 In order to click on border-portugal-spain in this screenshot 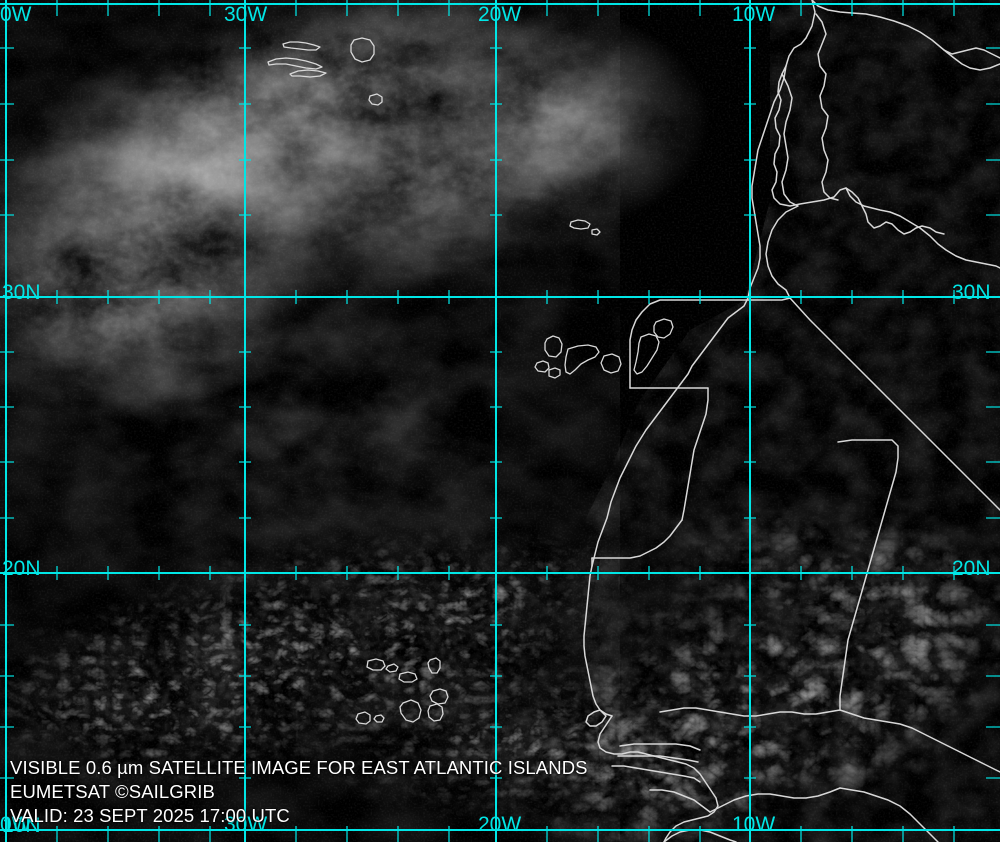, I will do `click(827, 107)`.